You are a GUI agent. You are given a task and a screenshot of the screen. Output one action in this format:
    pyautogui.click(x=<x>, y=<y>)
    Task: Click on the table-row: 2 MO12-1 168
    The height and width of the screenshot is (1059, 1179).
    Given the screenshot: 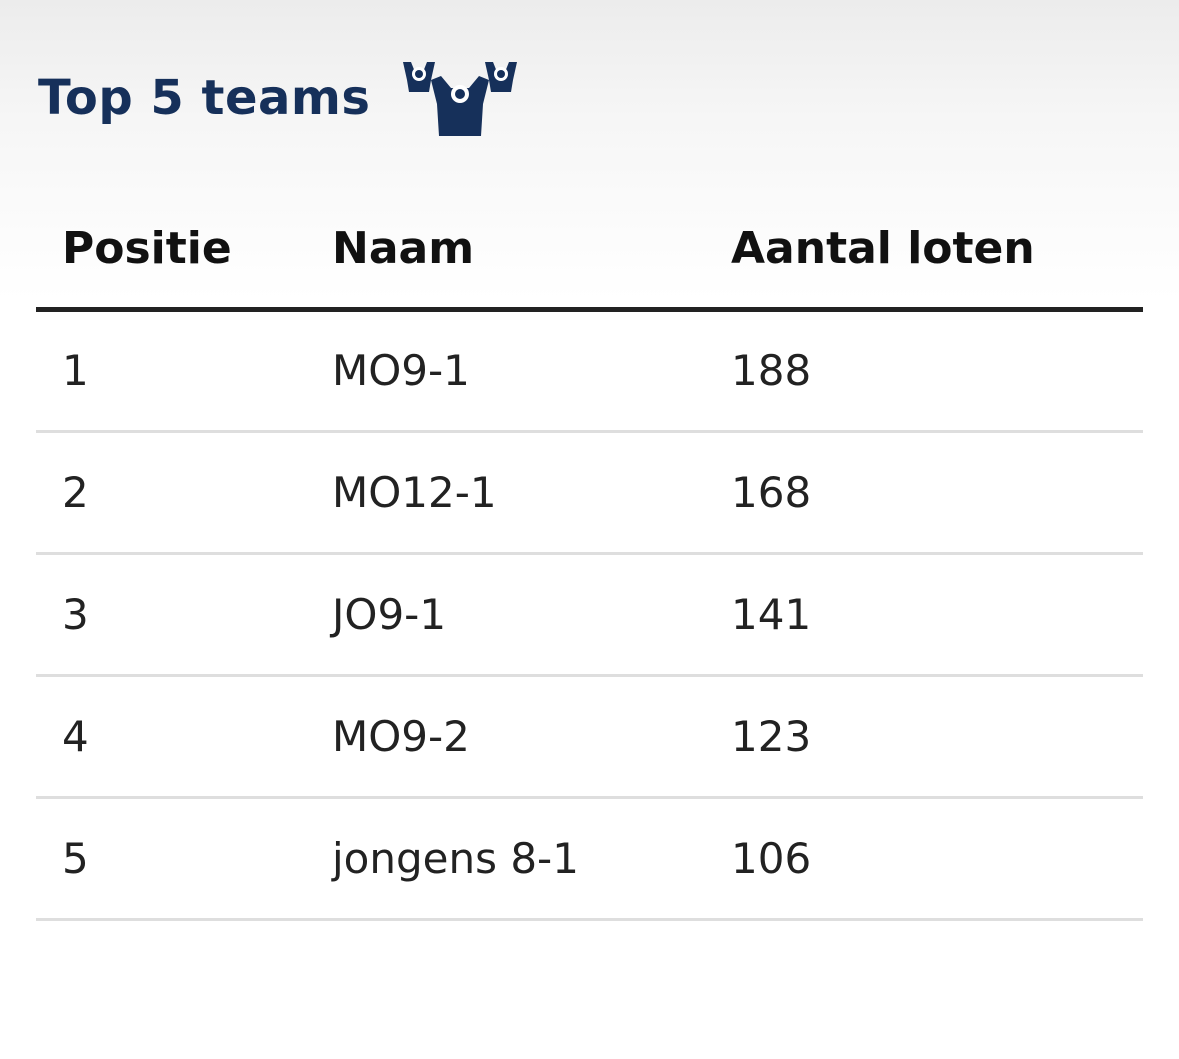 What is the action you would take?
    pyautogui.click(x=589, y=493)
    